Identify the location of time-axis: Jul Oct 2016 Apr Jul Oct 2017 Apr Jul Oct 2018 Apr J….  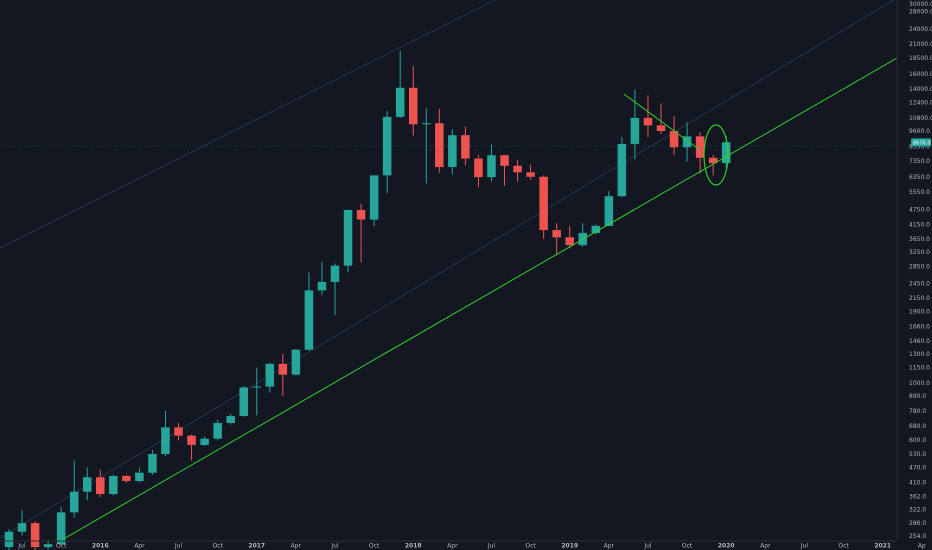
(463, 545).